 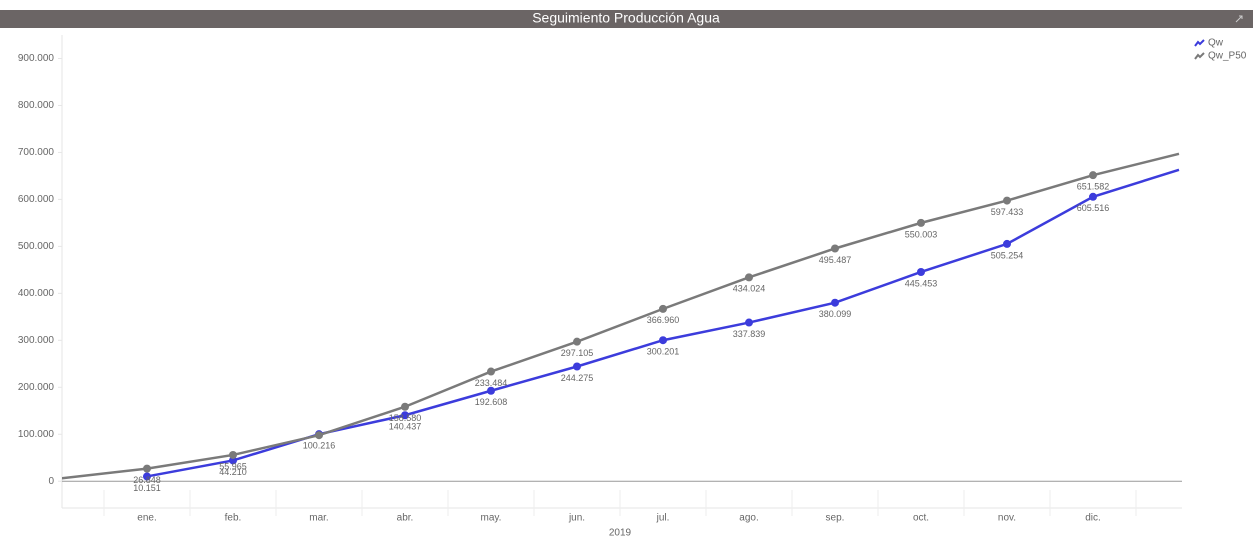 What do you see at coordinates (1093, 208) in the screenshot?
I see `data-label: 605.516` at bounding box center [1093, 208].